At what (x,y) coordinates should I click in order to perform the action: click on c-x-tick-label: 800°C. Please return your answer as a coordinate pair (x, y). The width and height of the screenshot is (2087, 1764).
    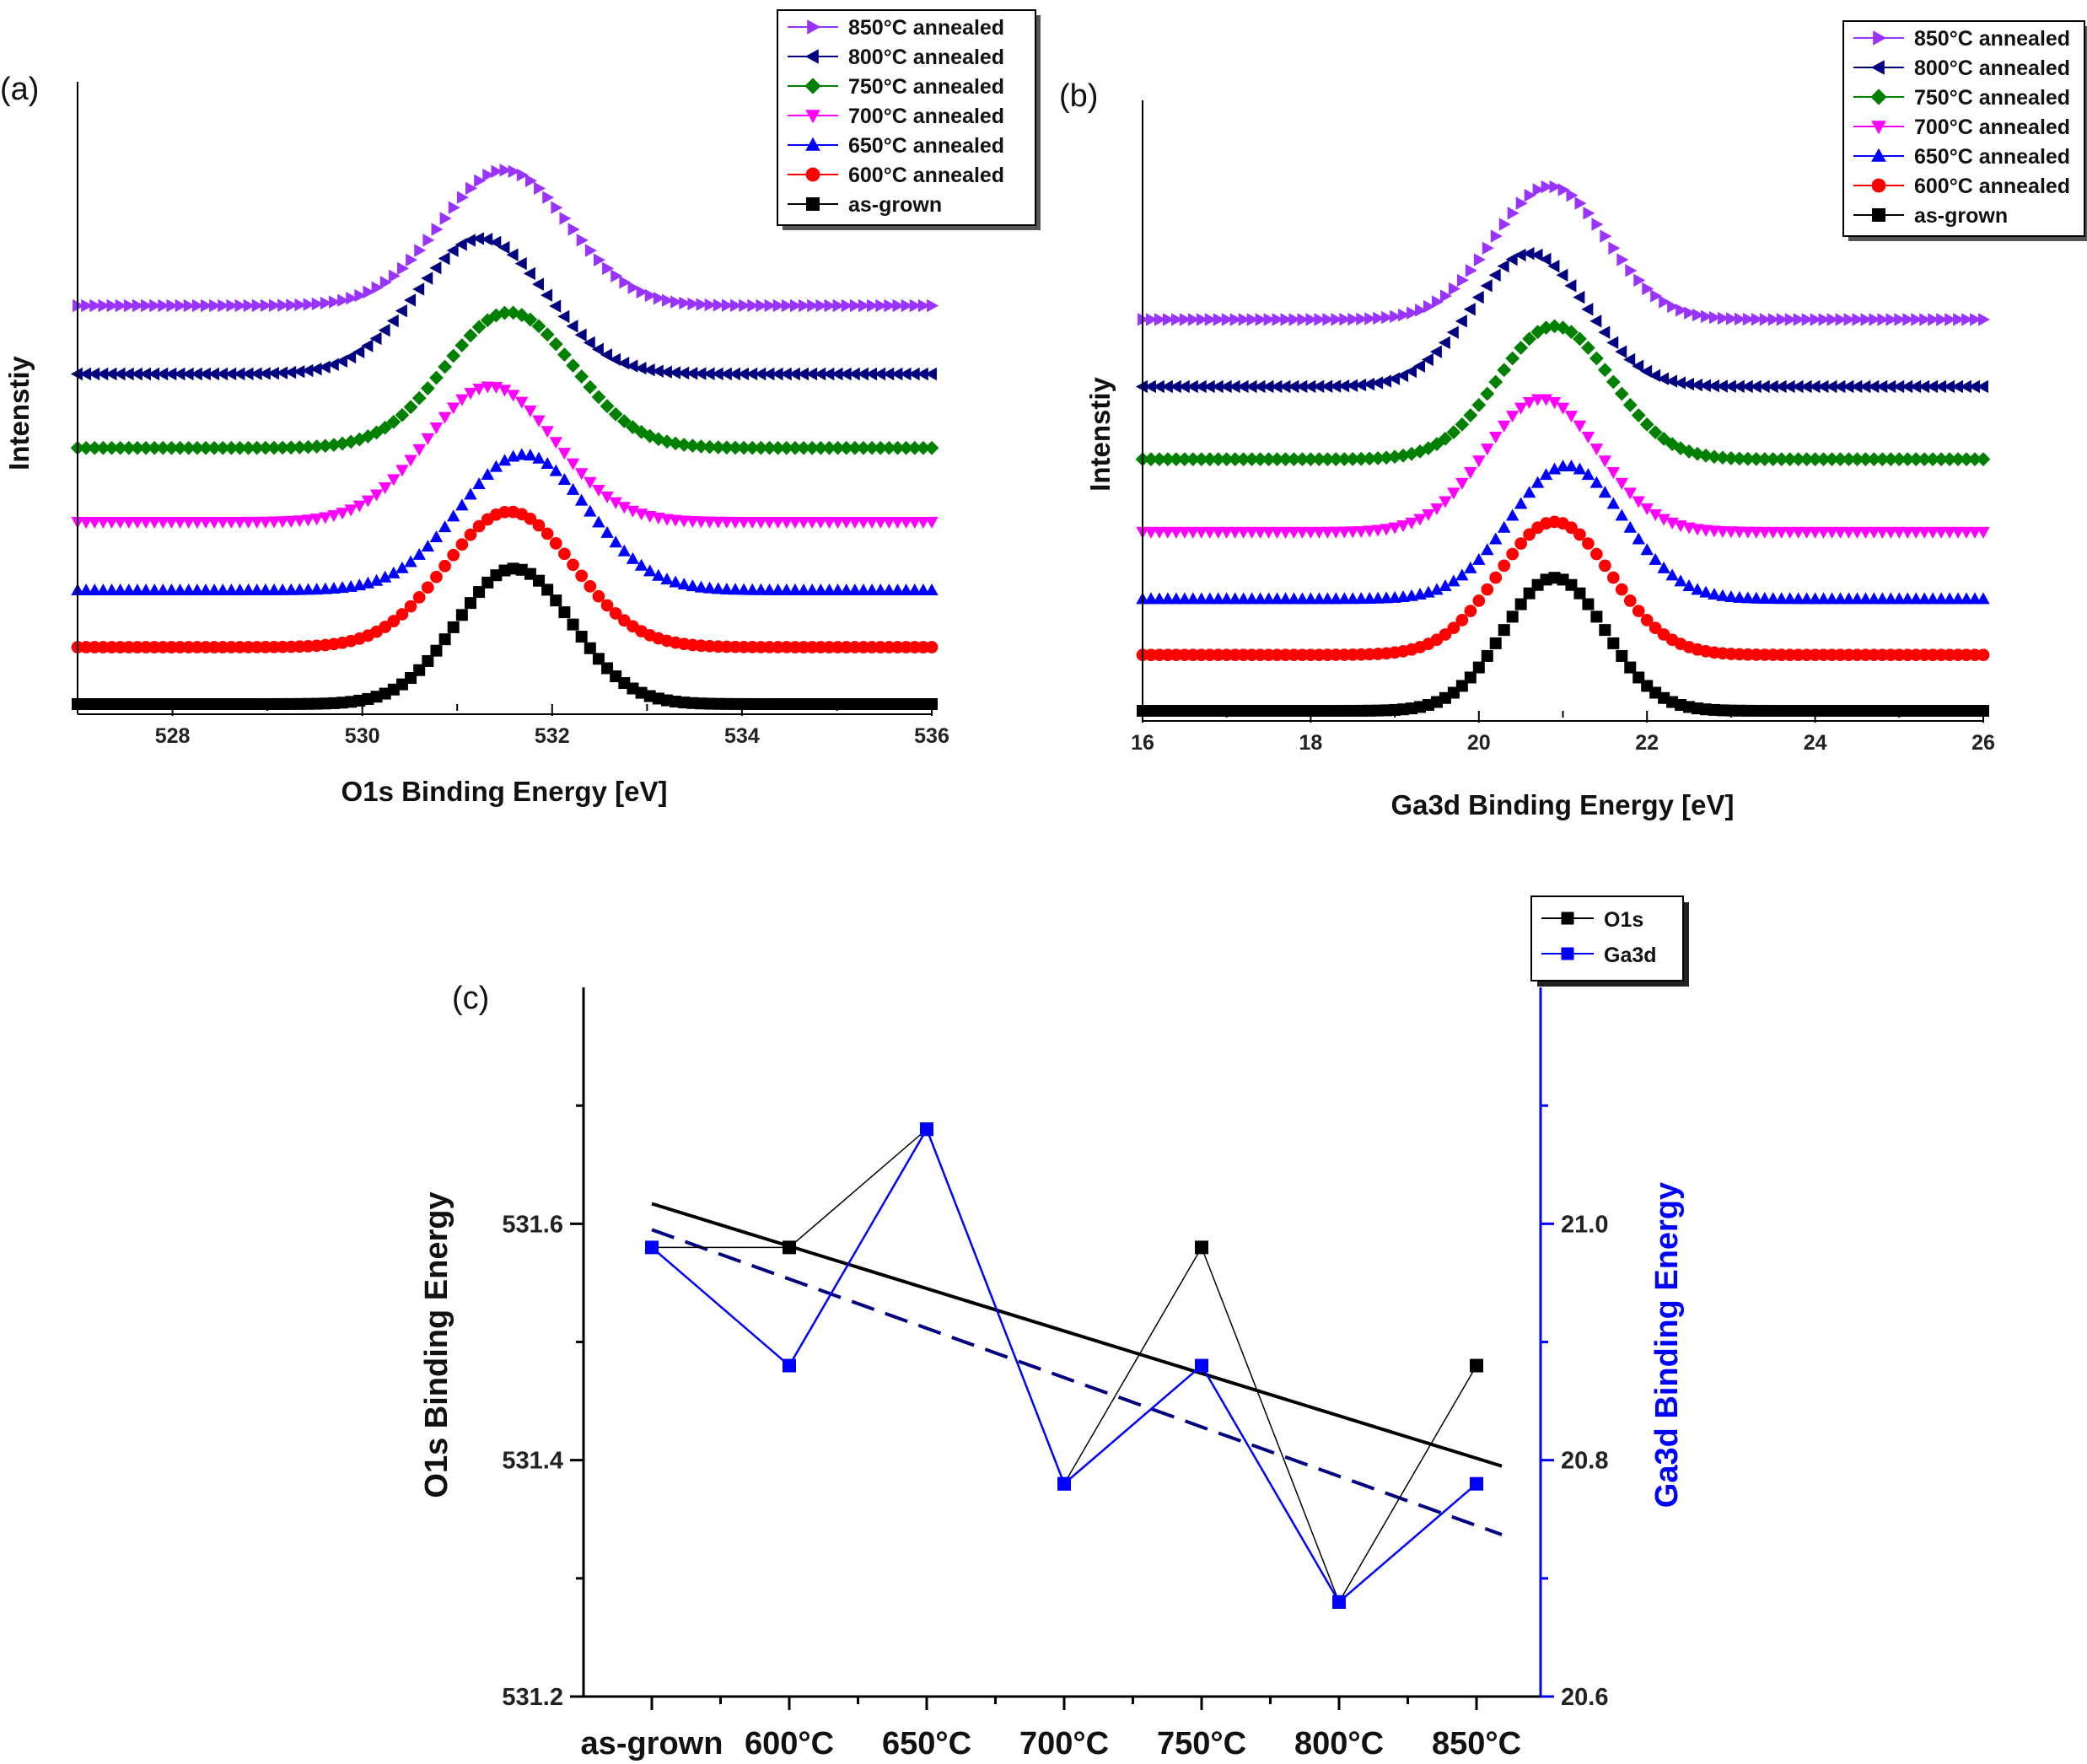
    Looking at the image, I should click on (1339, 1743).